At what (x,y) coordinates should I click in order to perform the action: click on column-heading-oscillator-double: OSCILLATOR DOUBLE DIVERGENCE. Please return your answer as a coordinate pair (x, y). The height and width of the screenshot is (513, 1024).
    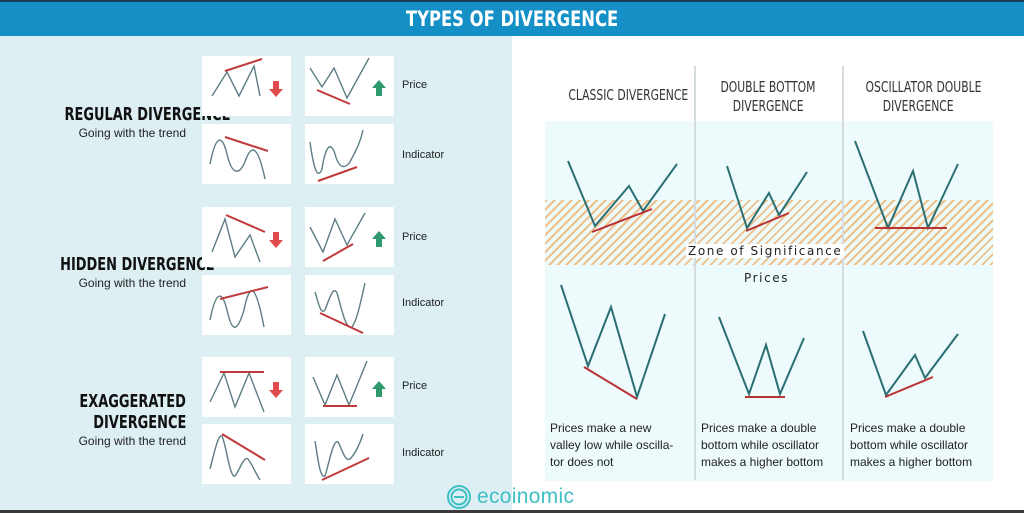
    Looking at the image, I should click on (923, 96).